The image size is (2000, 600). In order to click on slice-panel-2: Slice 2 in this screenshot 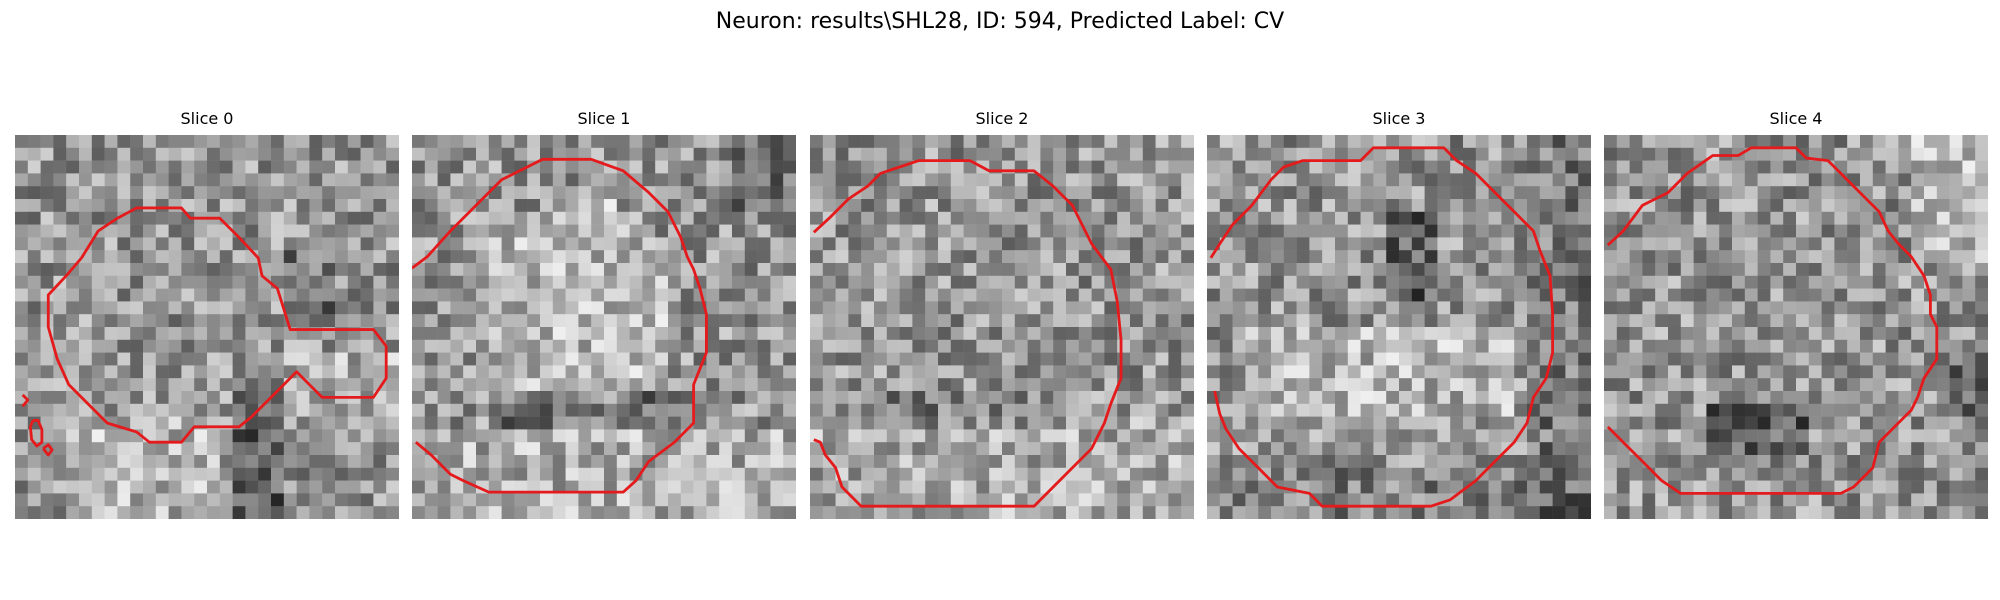, I will do `click(1002, 313)`.